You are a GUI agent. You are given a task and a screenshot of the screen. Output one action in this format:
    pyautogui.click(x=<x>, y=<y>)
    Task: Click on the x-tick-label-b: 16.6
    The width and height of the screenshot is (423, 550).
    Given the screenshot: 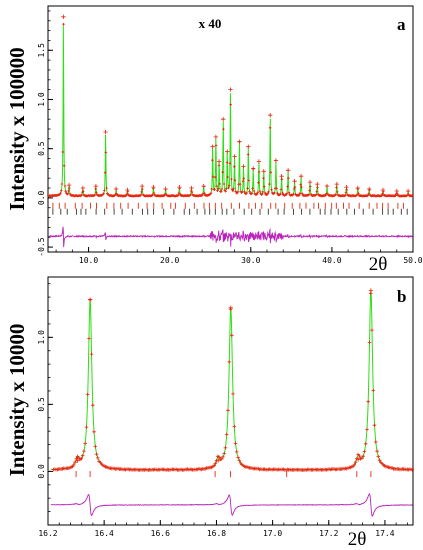 What is the action you would take?
    pyautogui.click(x=160, y=533)
    